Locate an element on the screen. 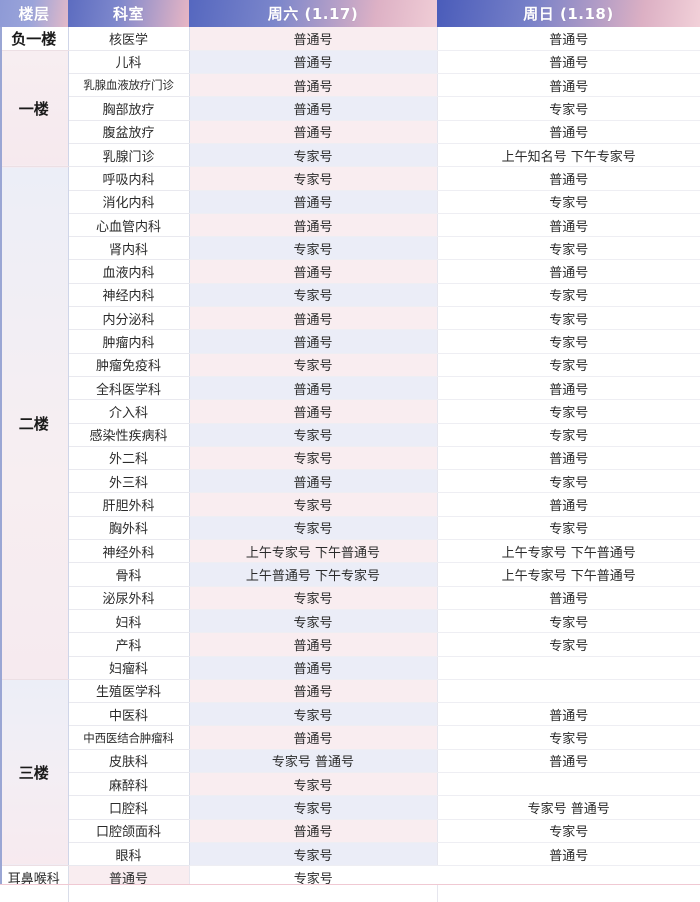  department-name-cell: 外三科 is located at coordinates (129, 481).